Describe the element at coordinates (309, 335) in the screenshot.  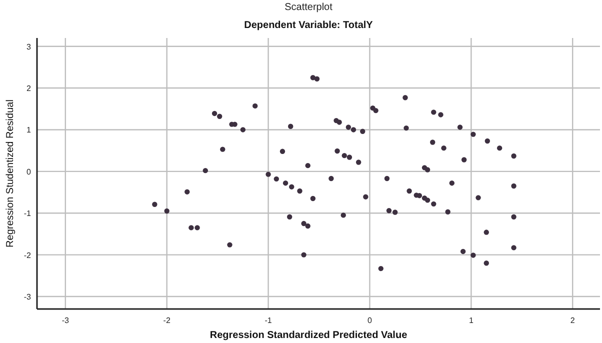
I see `x-axis-title: Regression Standardized Predicted Value` at that location.